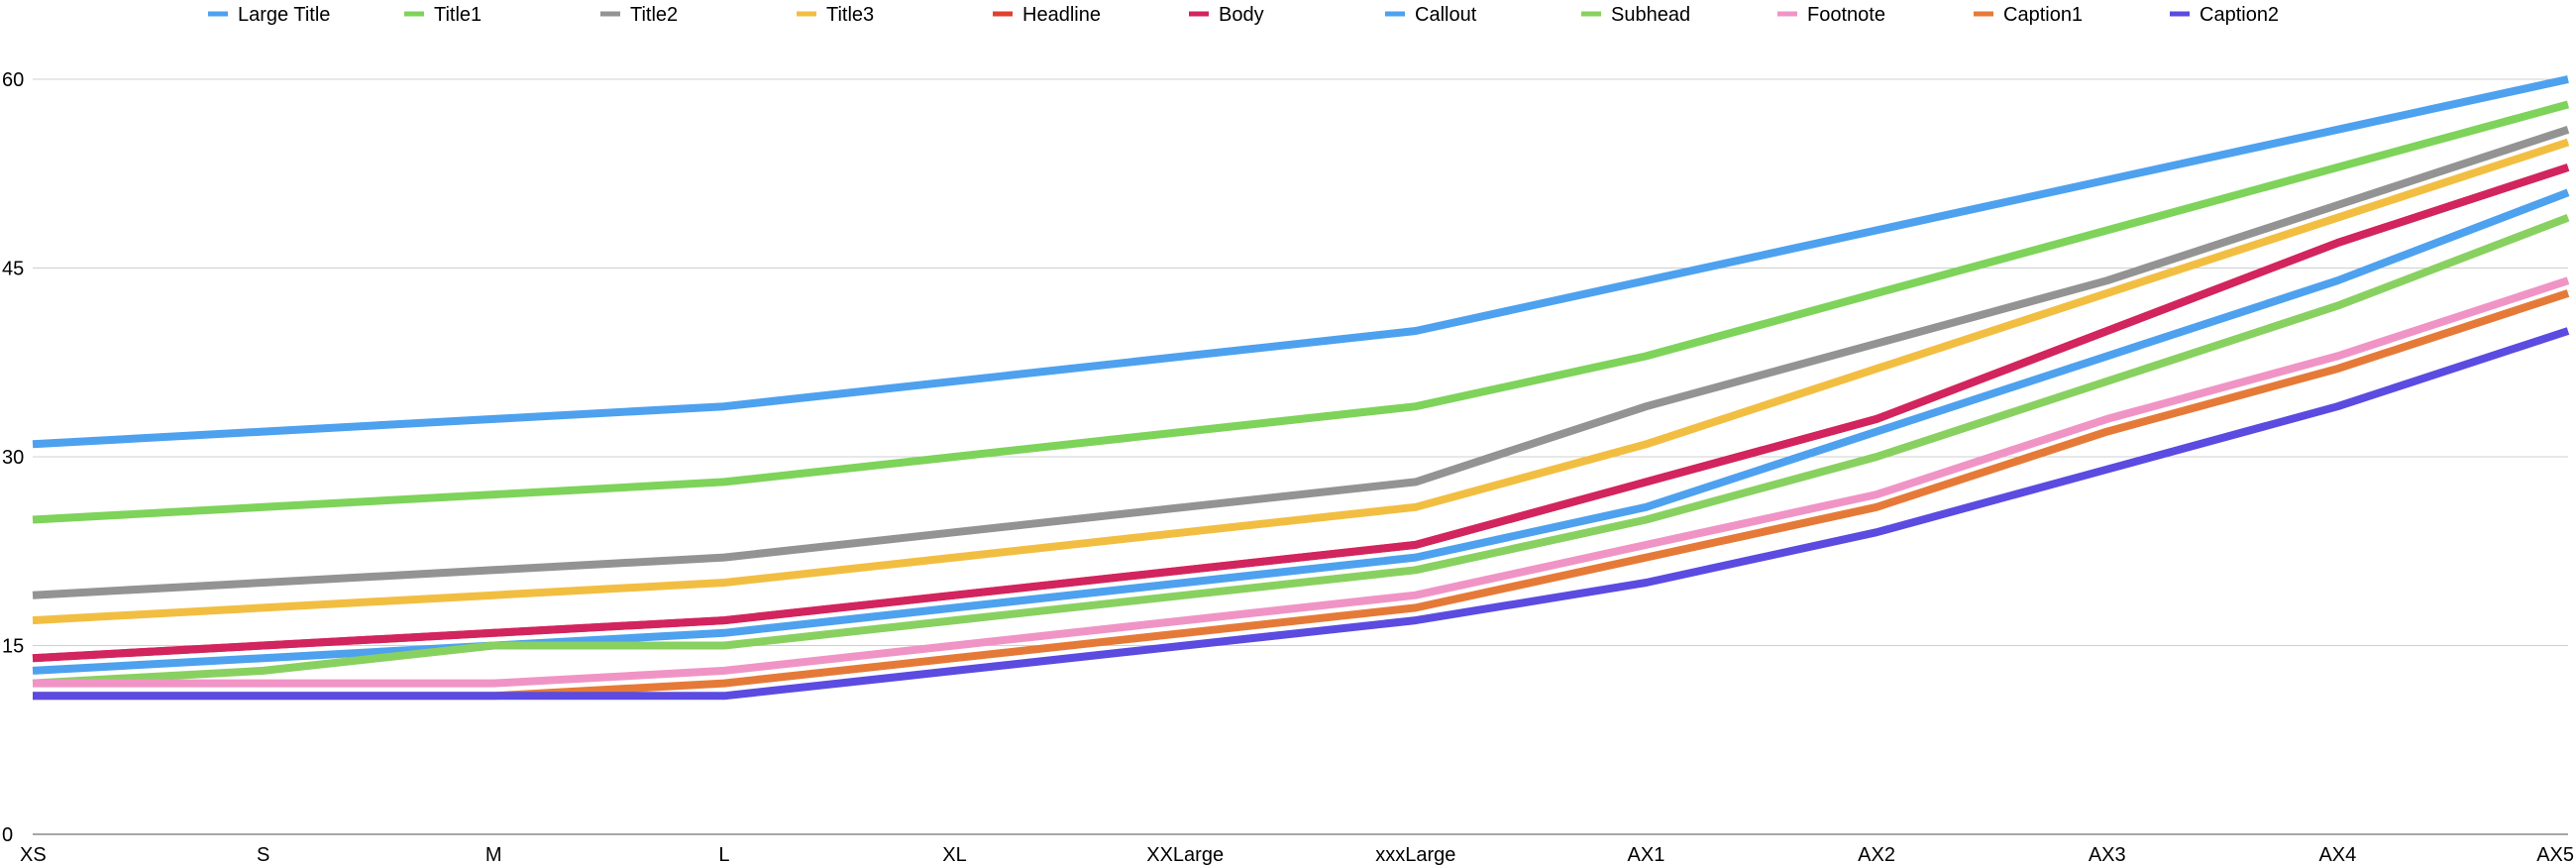 This screenshot has height=866, width=2576. Describe the element at coordinates (2337, 855) in the screenshot. I see `x-tick-label: AX4` at that location.